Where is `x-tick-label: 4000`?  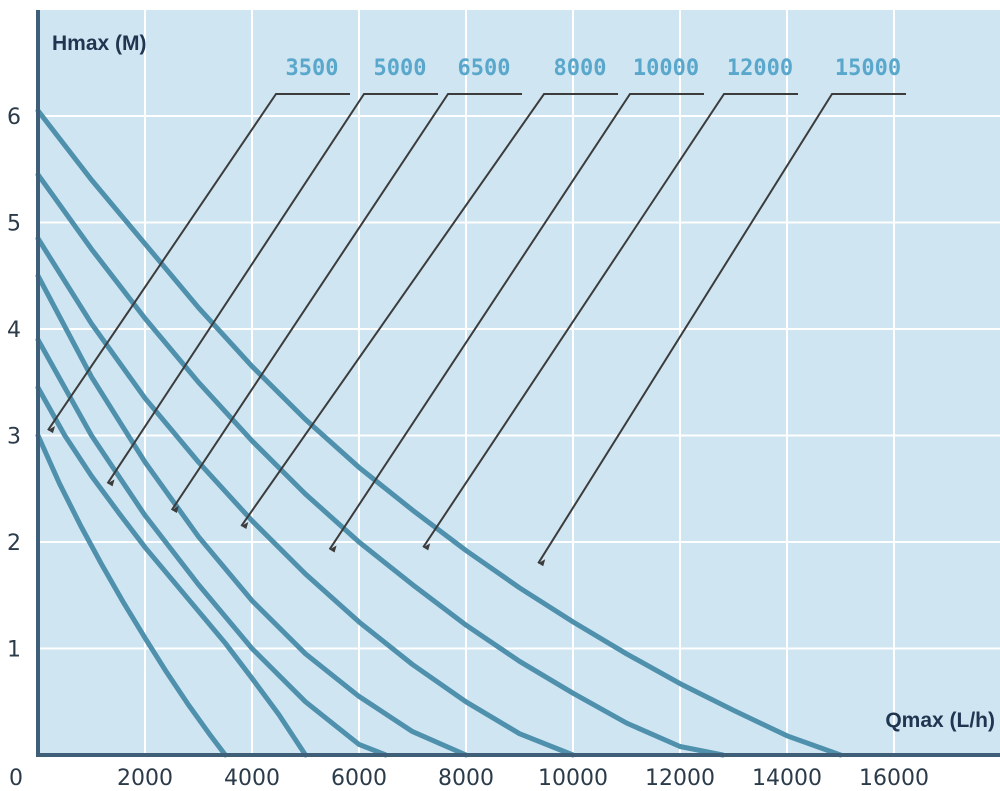 x-tick-label: 4000 is located at coordinates (252, 778).